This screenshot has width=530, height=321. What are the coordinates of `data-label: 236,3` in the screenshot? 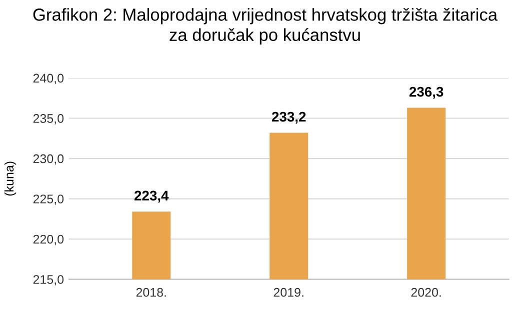 It's located at (426, 92).